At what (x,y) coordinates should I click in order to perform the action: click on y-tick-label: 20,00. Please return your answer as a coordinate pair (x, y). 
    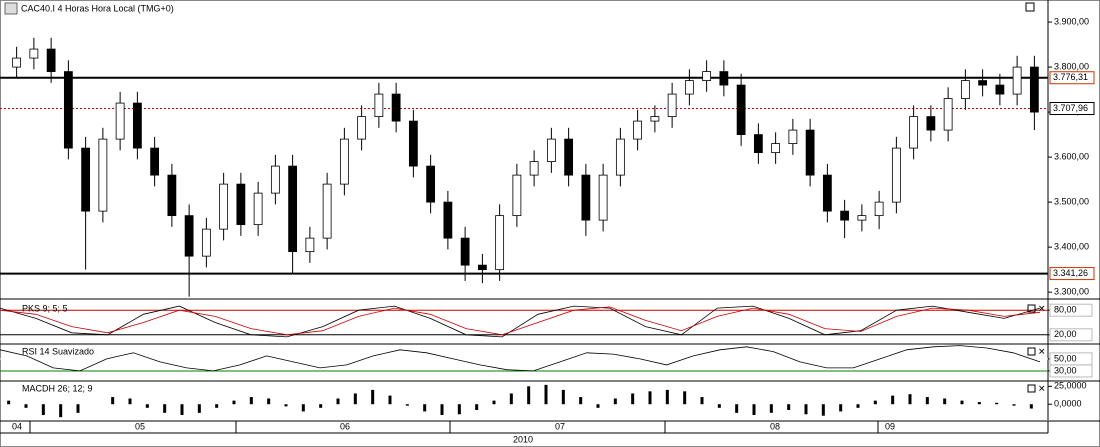
    Looking at the image, I should click on (1065, 334).